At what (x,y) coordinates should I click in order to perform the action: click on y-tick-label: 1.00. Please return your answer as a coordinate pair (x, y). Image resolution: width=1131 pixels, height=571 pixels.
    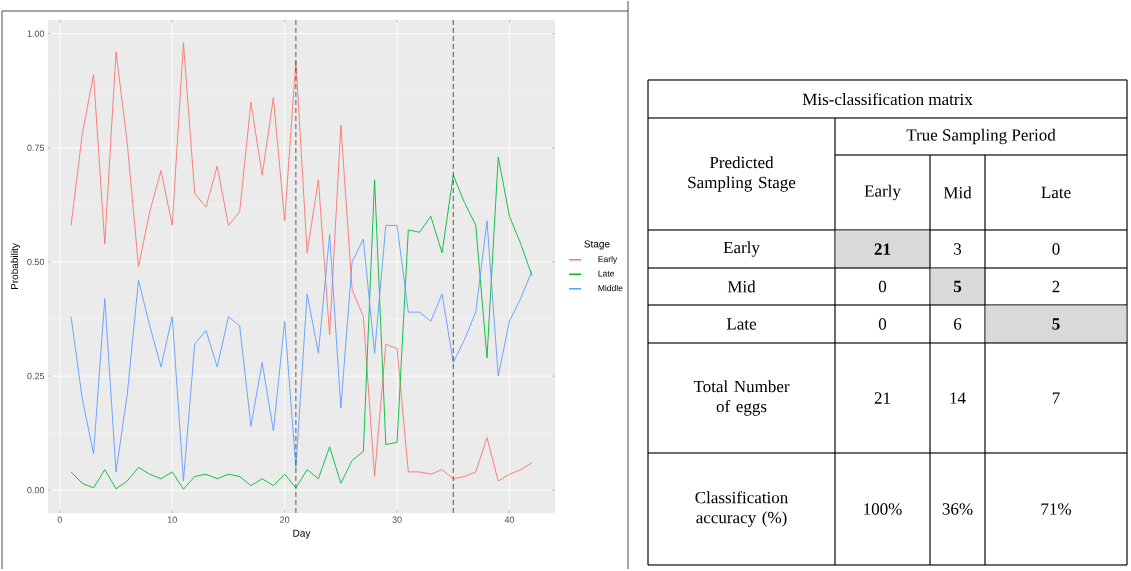
    Looking at the image, I should click on (36, 33).